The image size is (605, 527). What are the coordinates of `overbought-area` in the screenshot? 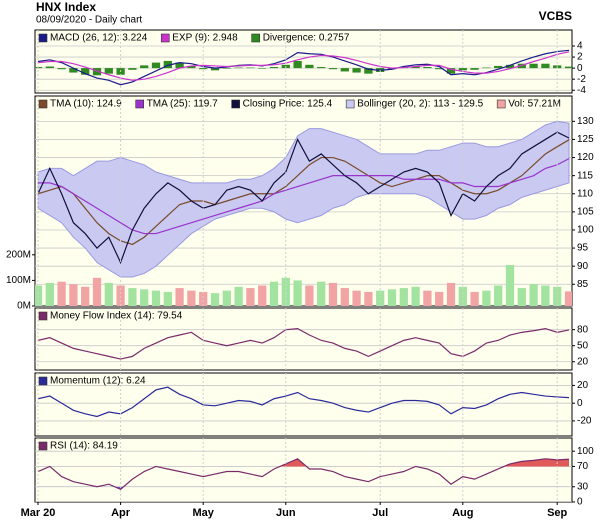 It's located at (303, 462).